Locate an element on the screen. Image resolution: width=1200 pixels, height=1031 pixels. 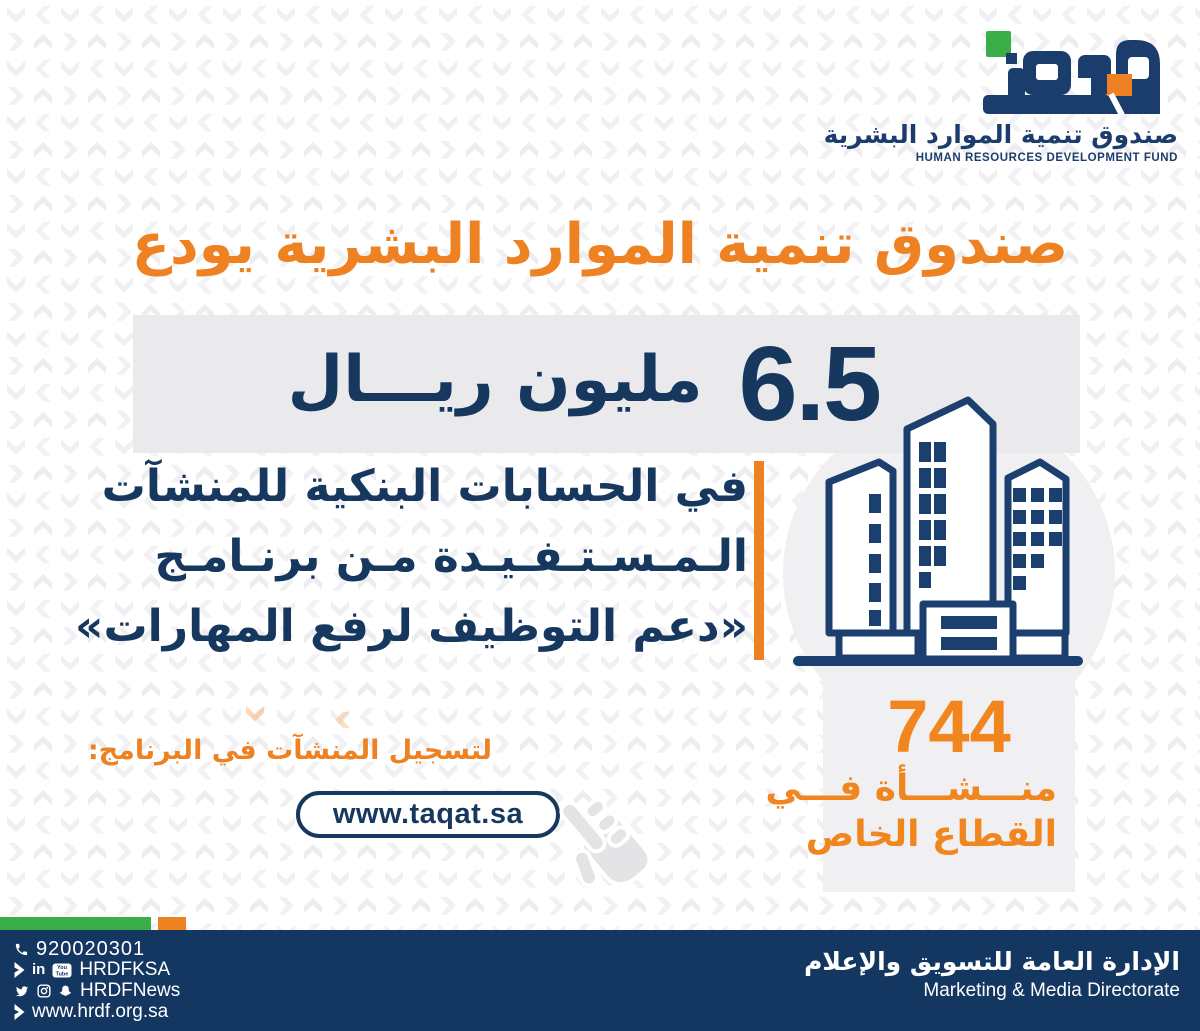
stat-line2: القطاع الخاص is located at coordinates (931, 834).